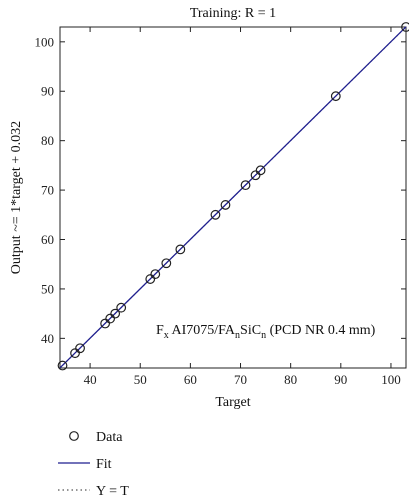  I want to click on annotation-text3: (PCD NR 0.4 mm), so click(321, 330).